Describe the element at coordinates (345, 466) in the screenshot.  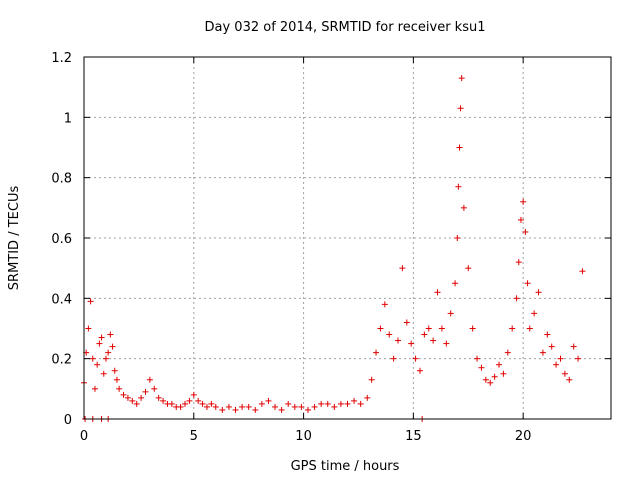
I see `x-axis-label: GPS time / hours` at that location.